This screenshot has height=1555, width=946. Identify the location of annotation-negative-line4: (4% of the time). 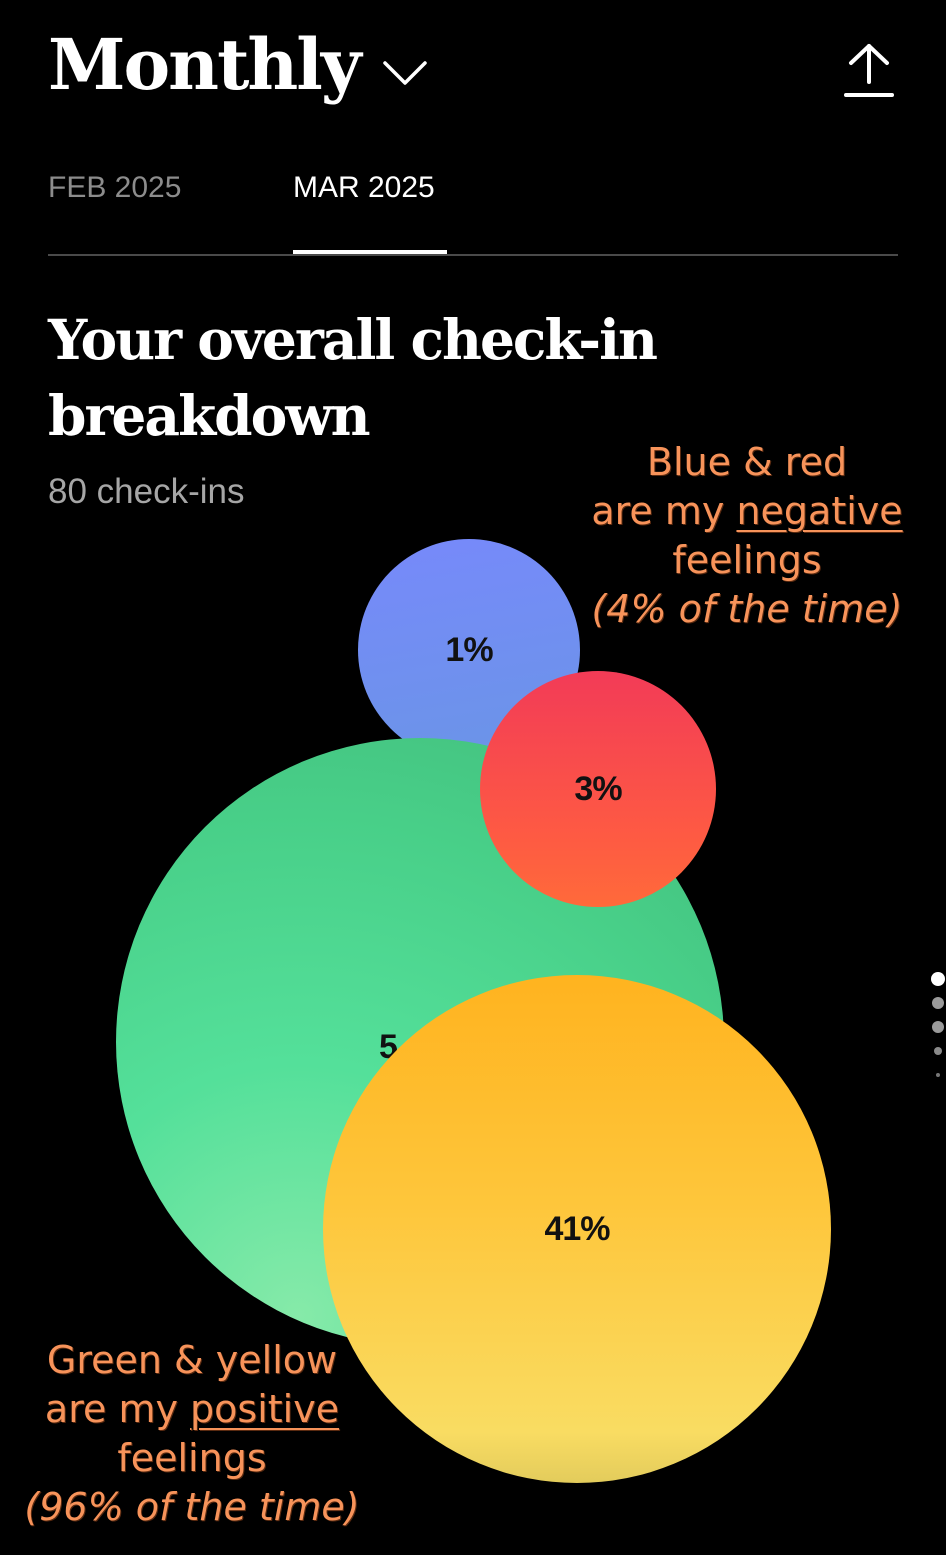
(747, 609).